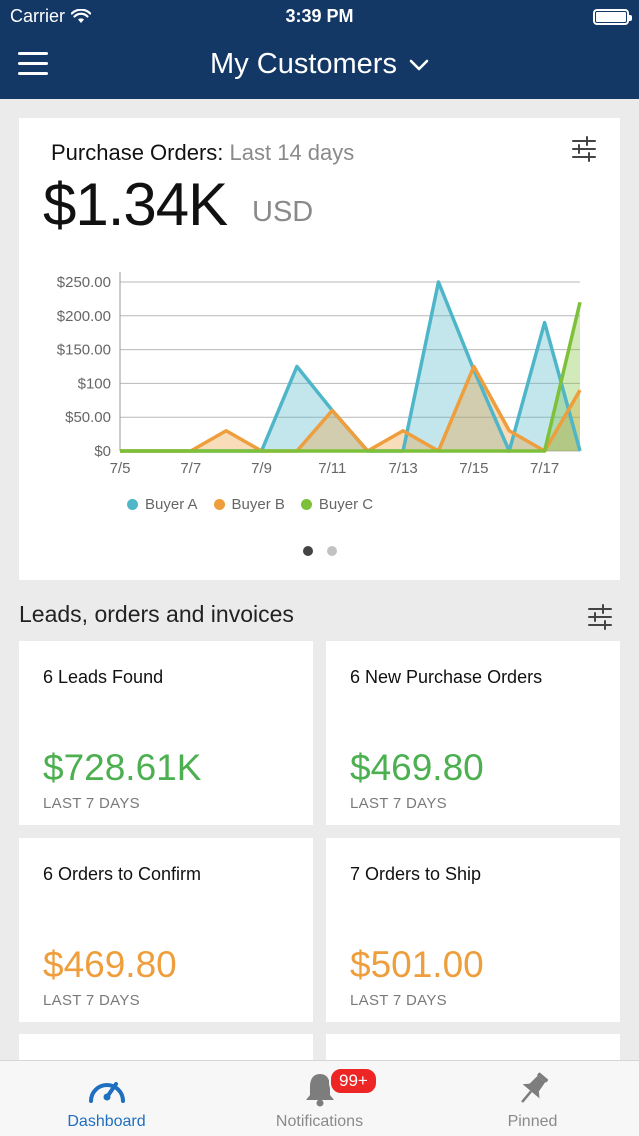 This screenshot has height=1136, width=639. I want to click on tile-leads-found: 6 Leads Found $728.61K LAST 7 DAYS, so click(166, 733).